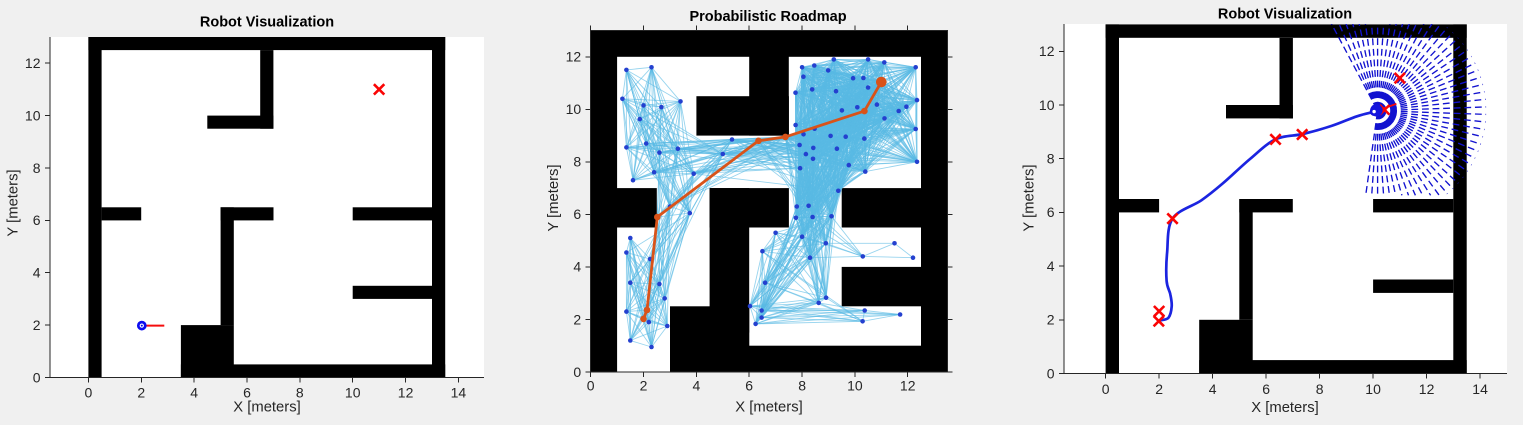 The image size is (1523, 425). Describe the element at coordinates (767, 17) in the screenshot. I see `svg-text: Probabilistic Roadmap` at that location.